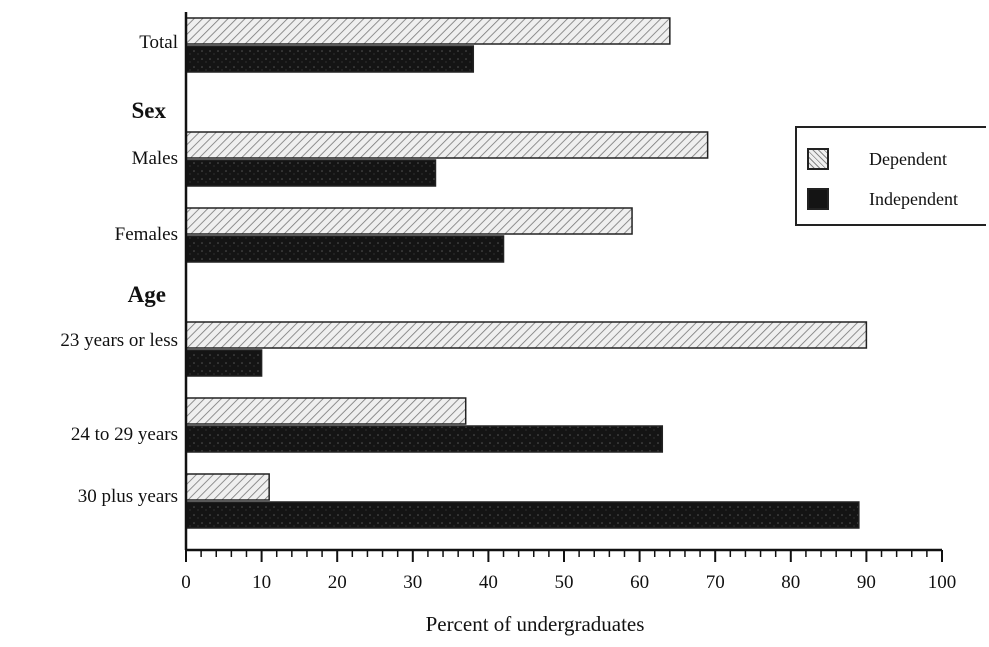  Describe the element at coordinates (412, 582) in the screenshot. I see `x-tick-label: 30` at that location.